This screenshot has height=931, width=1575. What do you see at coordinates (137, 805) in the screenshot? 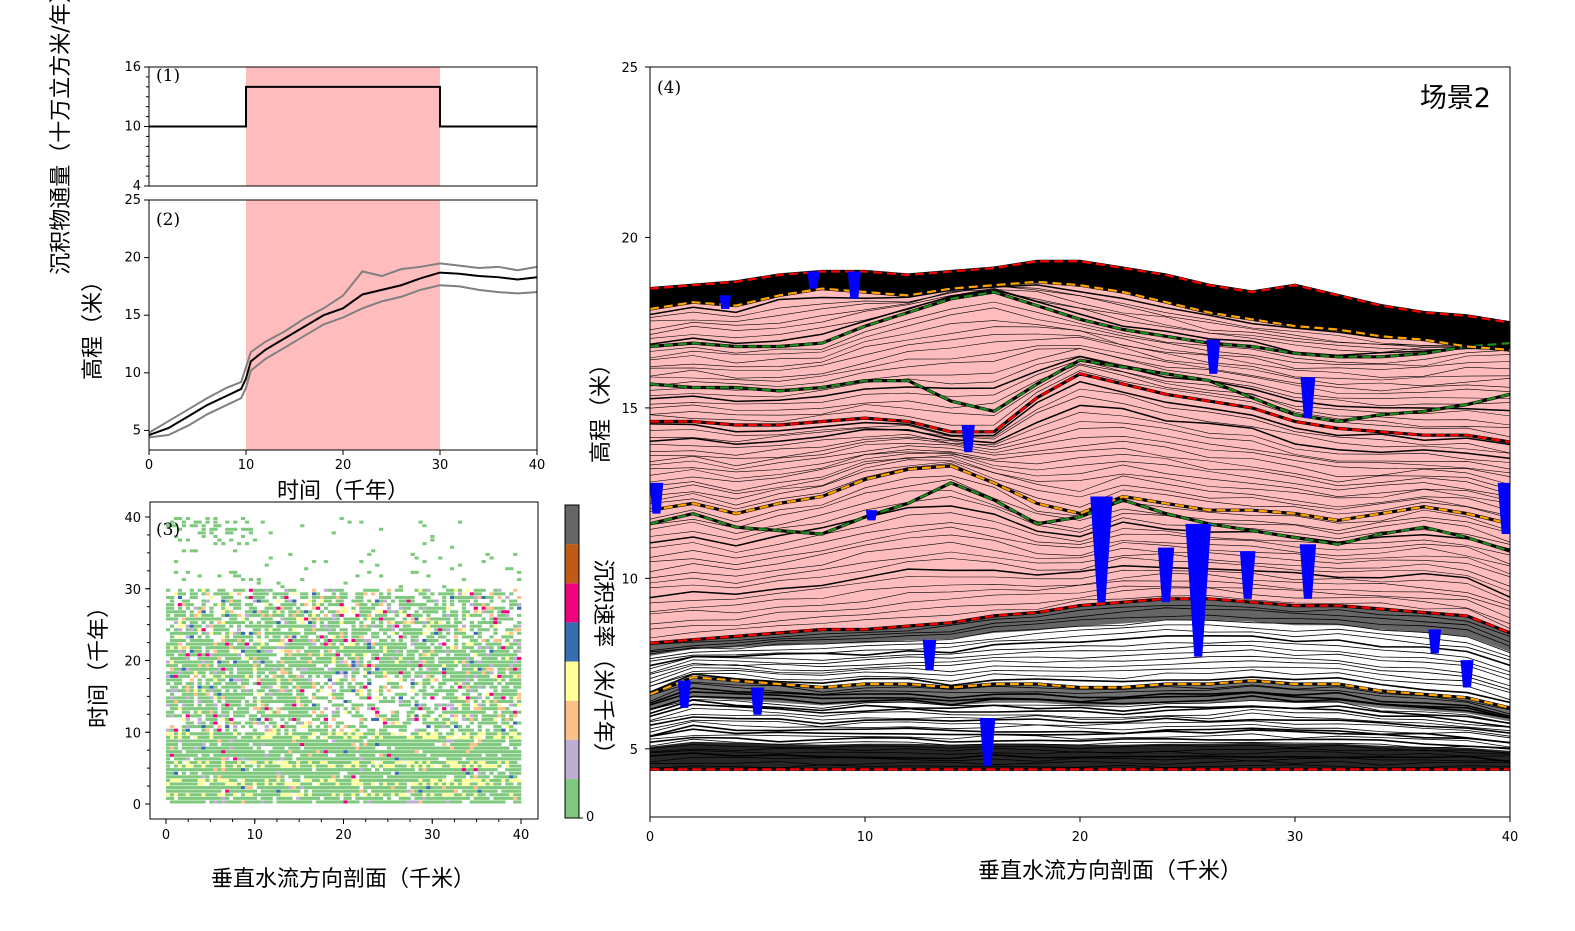
I see `panel-3-ytick-label-0: 0` at bounding box center [137, 805].